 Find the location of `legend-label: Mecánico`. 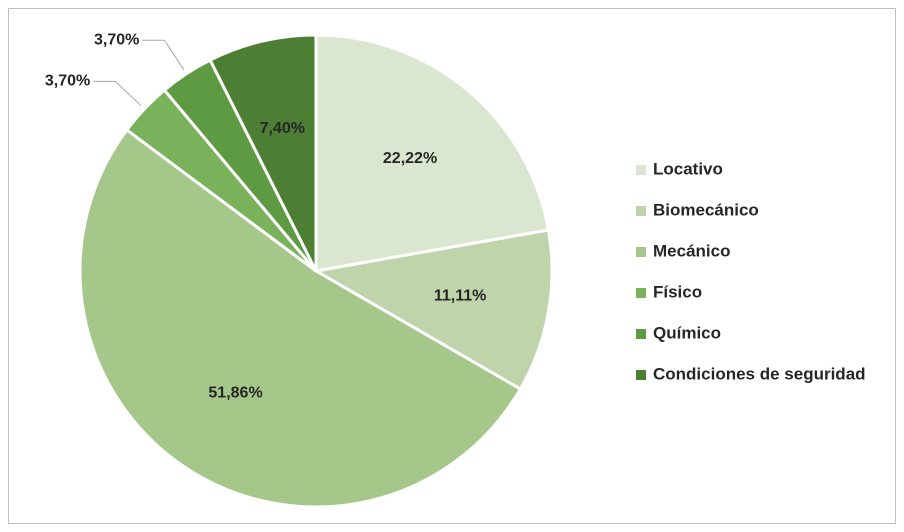

legend-label: Mecánico is located at coordinates (691, 250).